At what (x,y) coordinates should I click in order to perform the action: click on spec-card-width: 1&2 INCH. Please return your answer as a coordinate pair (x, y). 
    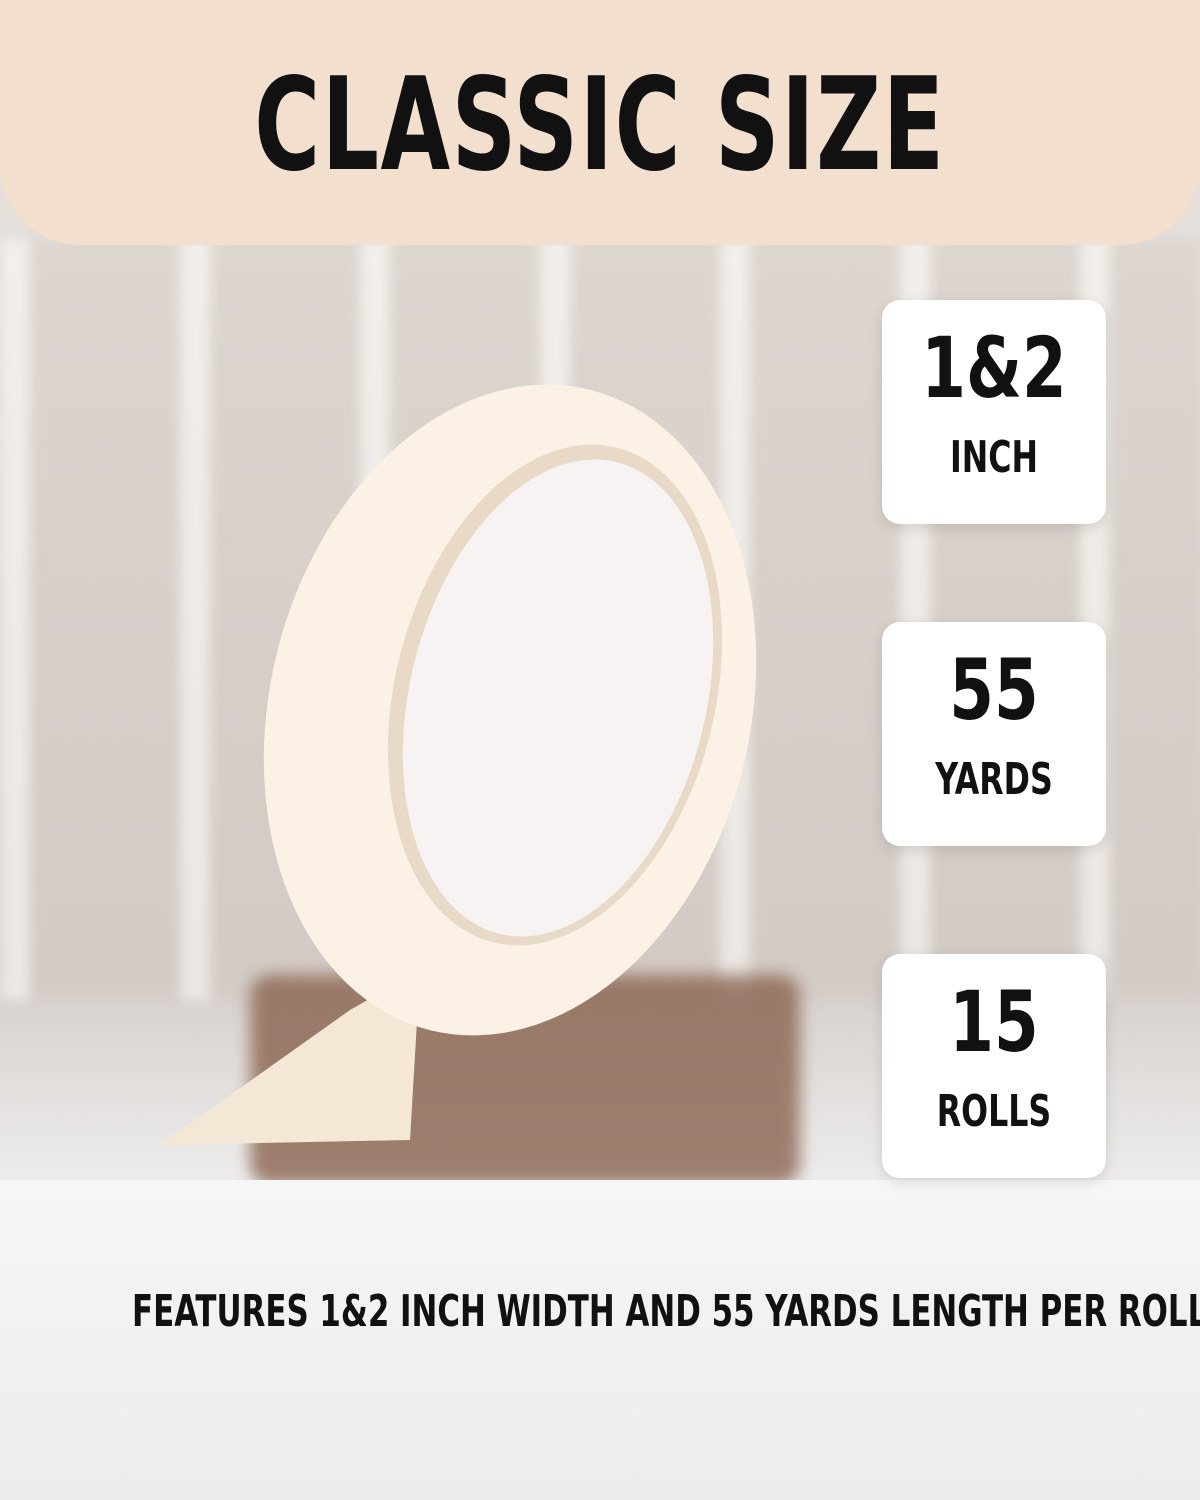
    Looking at the image, I should click on (994, 412).